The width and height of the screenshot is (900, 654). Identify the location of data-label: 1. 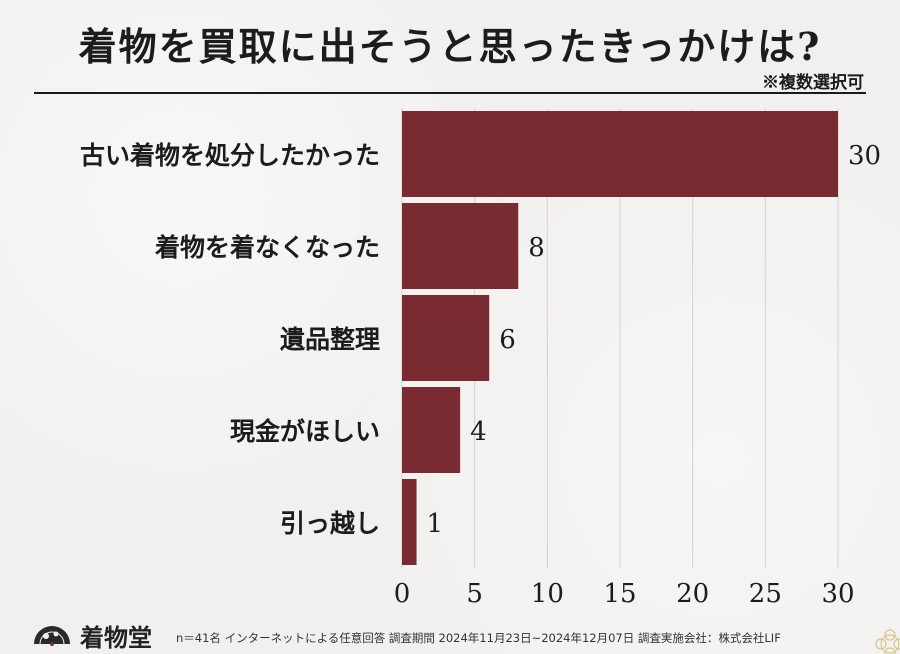
(435, 524).